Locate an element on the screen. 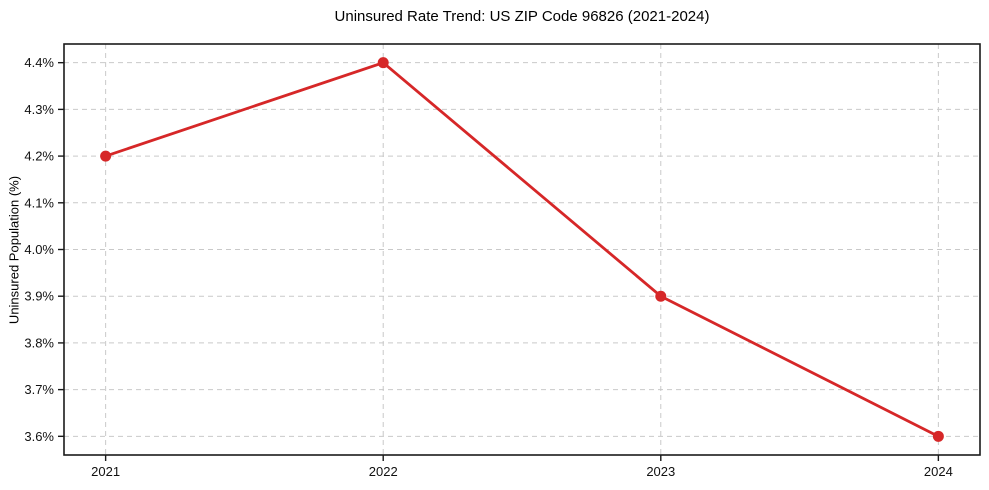 Image resolution: width=989 pixels, height=490 pixels. x-tick-label: 2022 is located at coordinates (383, 471).